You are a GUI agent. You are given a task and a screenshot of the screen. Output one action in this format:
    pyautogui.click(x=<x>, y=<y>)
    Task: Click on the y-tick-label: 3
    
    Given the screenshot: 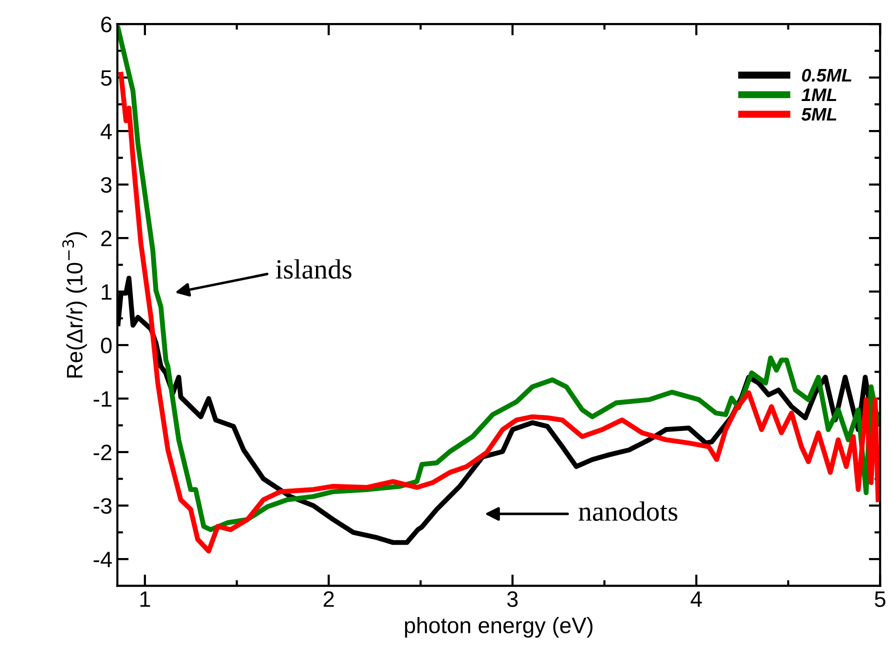 What is the action you would take?
    pyautogui.click(x=106, y=185)
    